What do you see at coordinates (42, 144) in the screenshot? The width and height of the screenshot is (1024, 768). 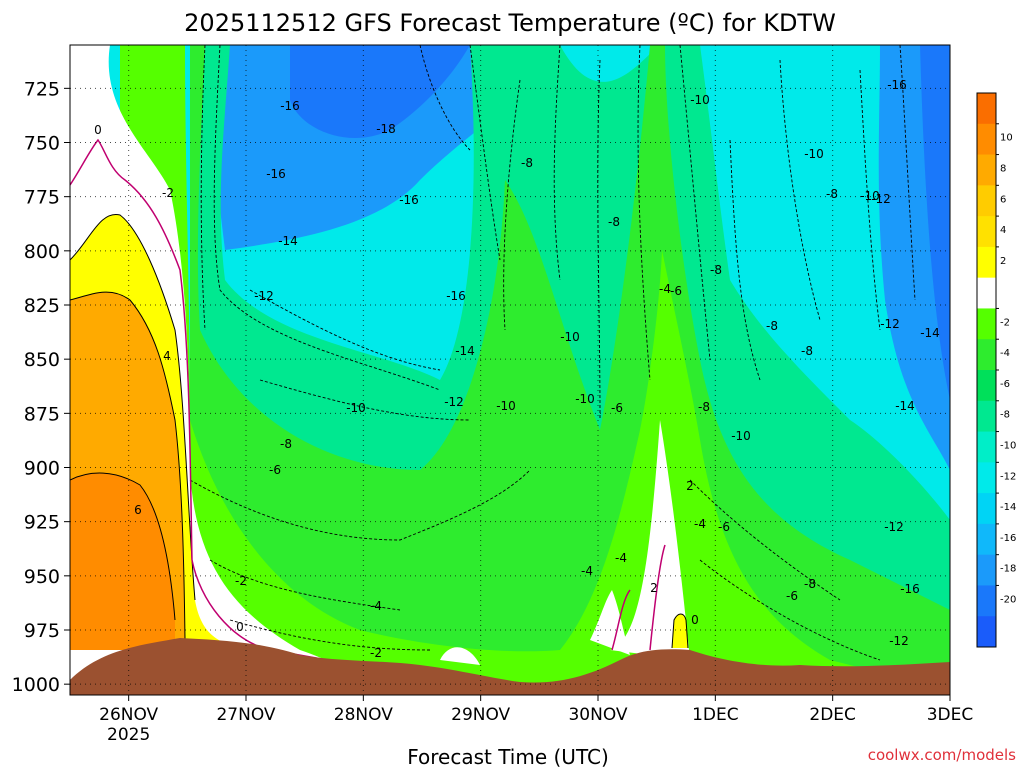 I see `y-tick-label: 750` at bounding box center [42, 144].